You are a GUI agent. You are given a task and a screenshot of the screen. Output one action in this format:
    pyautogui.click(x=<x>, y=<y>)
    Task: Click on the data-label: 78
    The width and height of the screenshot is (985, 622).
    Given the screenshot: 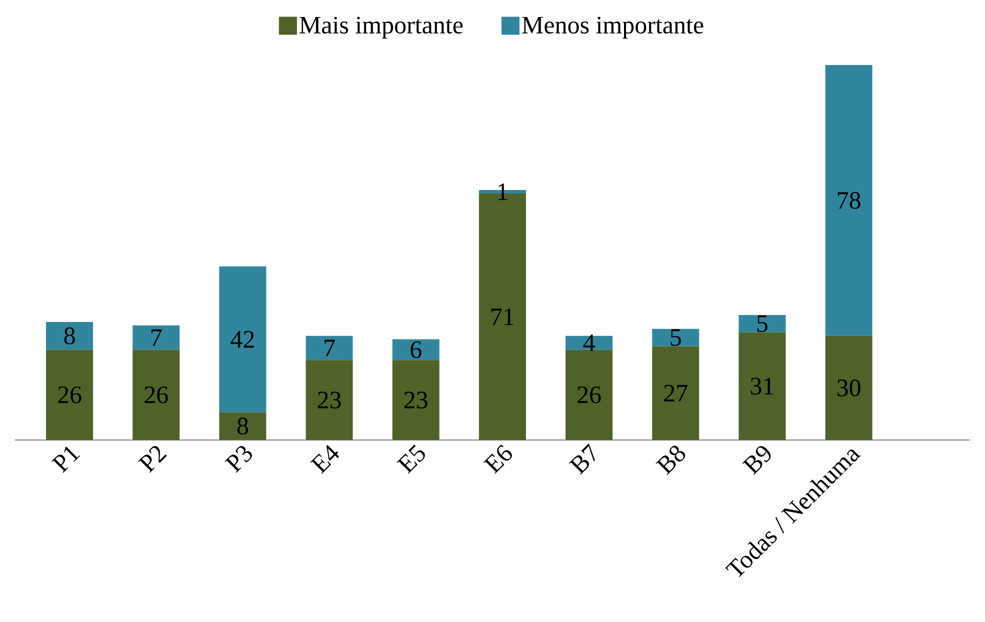 What is the action you would take?
    pyautogui.click(x=849, y=200)
    